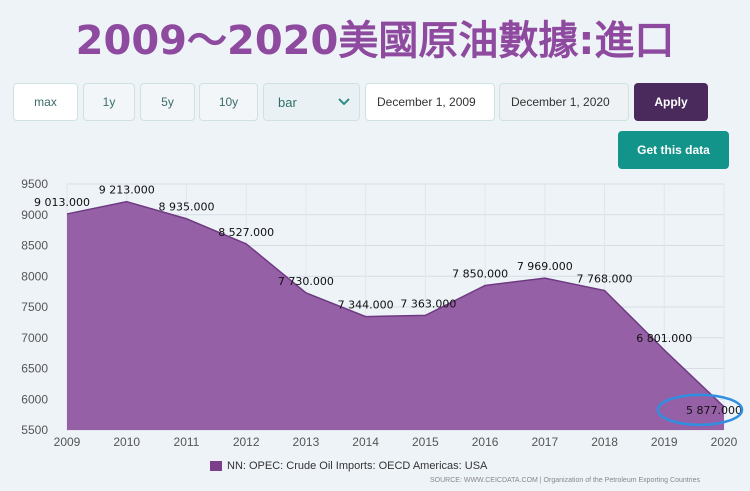 This screenshot has height=491, width=750. Describe the element at coordinates (425, 442) in the screenshot. I see `x-tick-label: 2015` at that location.